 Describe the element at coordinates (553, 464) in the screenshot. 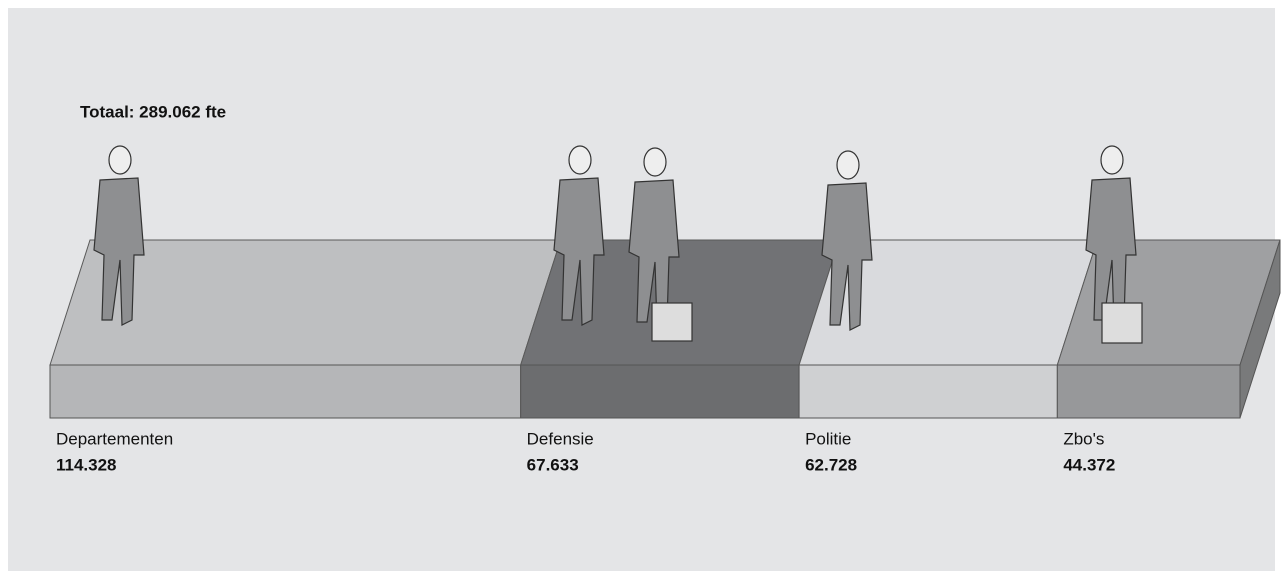

I see `value-label: 67.633` at that location.